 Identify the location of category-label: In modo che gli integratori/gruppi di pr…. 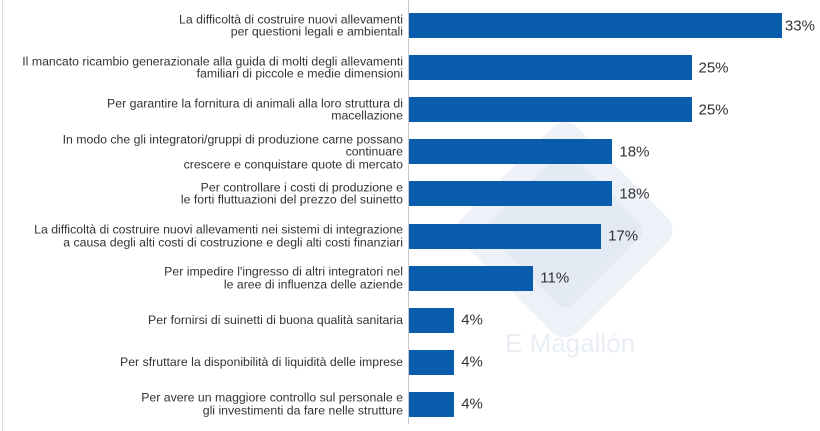
(232, 152).